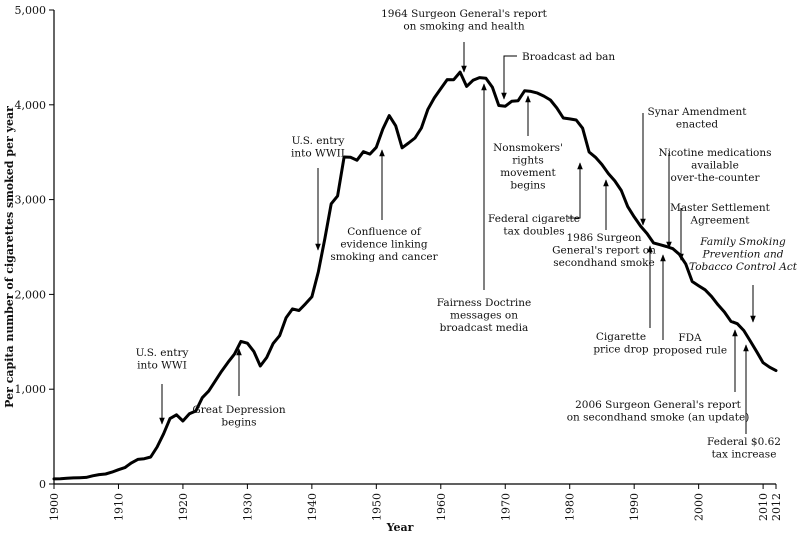  What do you see at coordinates (238, 410) in the screenshot?
I see `annotation-line: Great Depression` at bounding box center [238, 410].